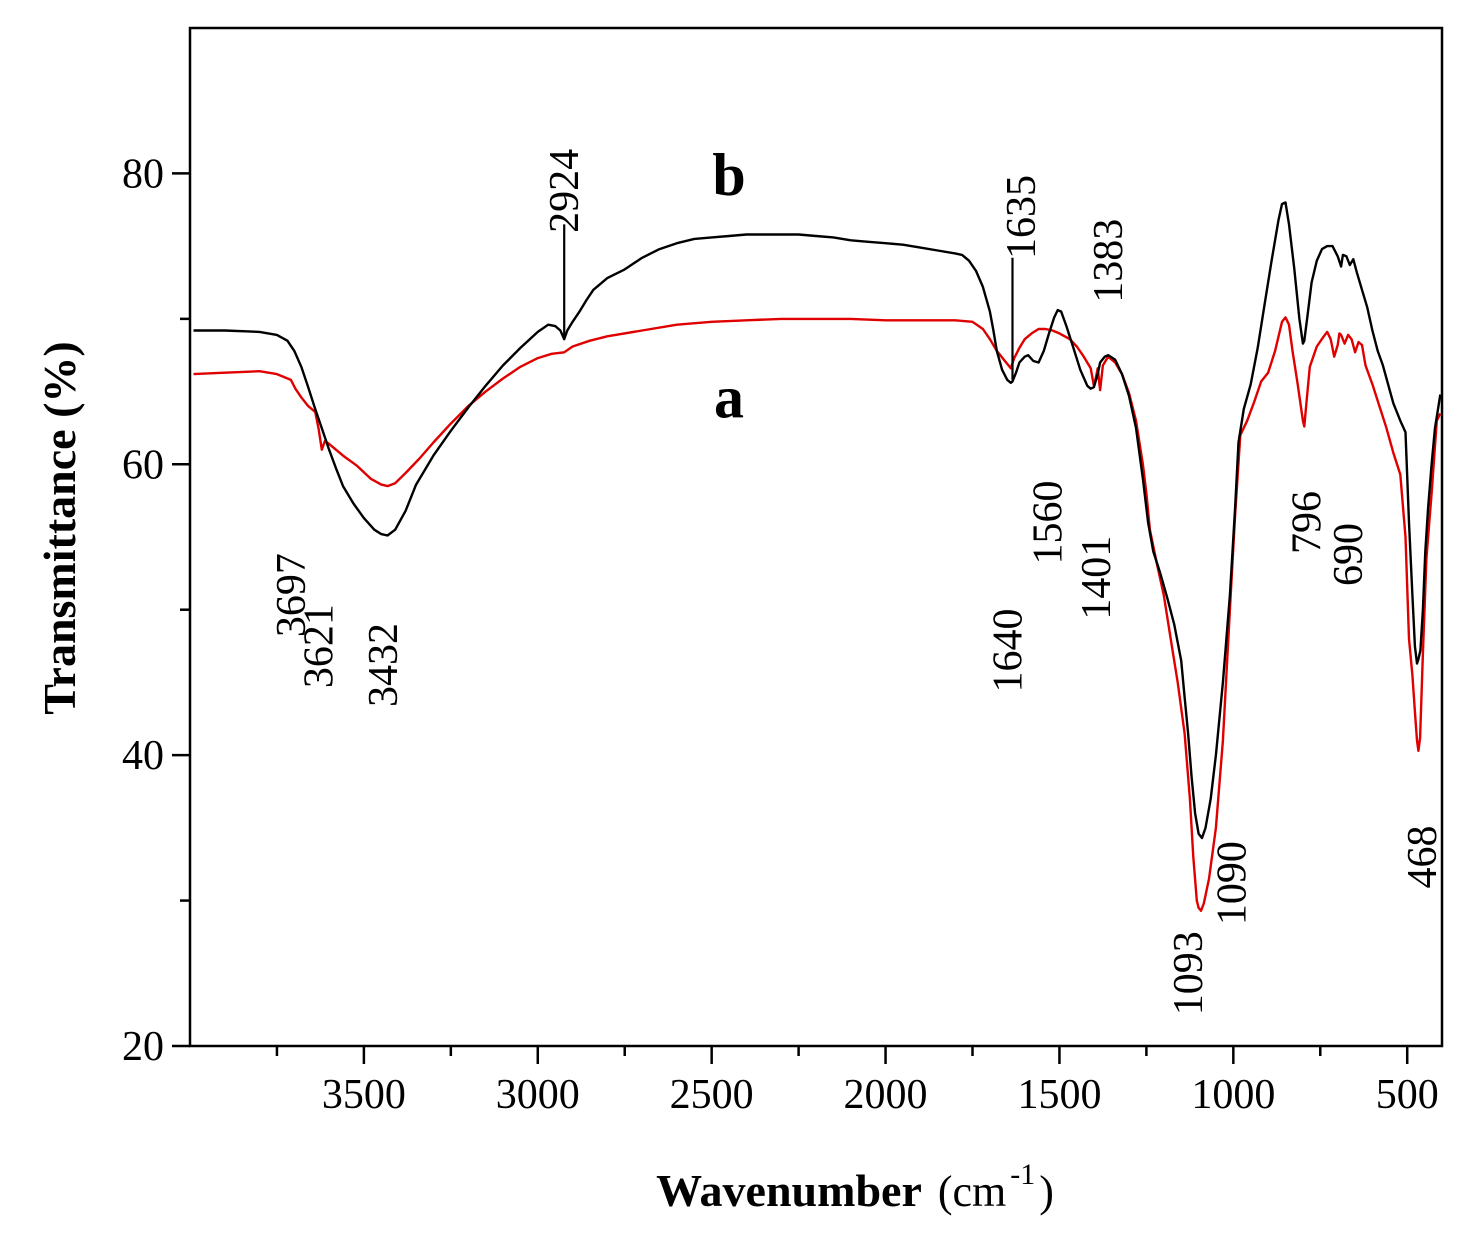 This screenshot has height=1259, width=1480. I want to click on annotation-468: 468, so click(1423, 856).